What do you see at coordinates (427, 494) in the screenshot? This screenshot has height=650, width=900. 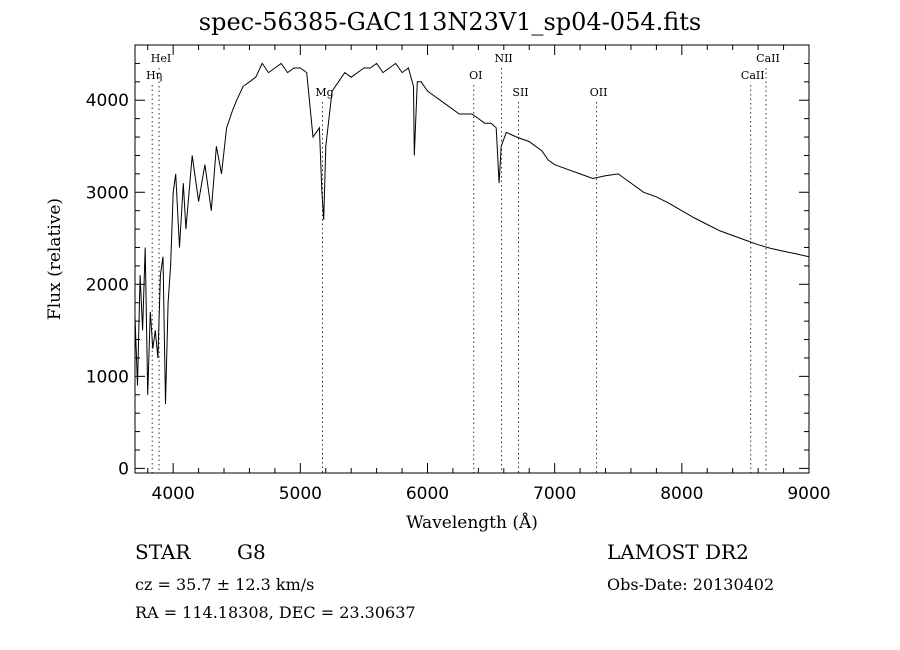 I see `x-tick-label: 6000` at bounding box center [427, 494].